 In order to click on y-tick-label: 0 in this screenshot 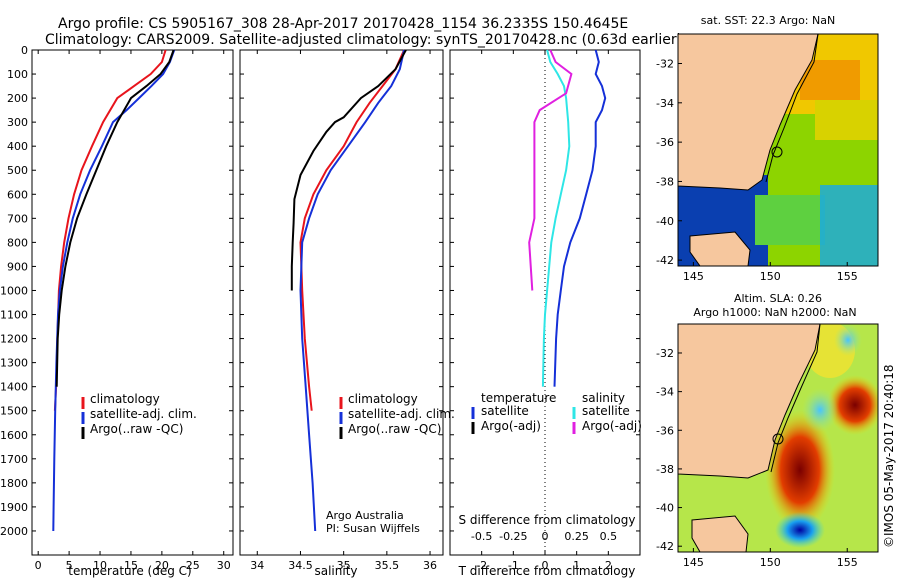, I will do `click(24, 50)`.